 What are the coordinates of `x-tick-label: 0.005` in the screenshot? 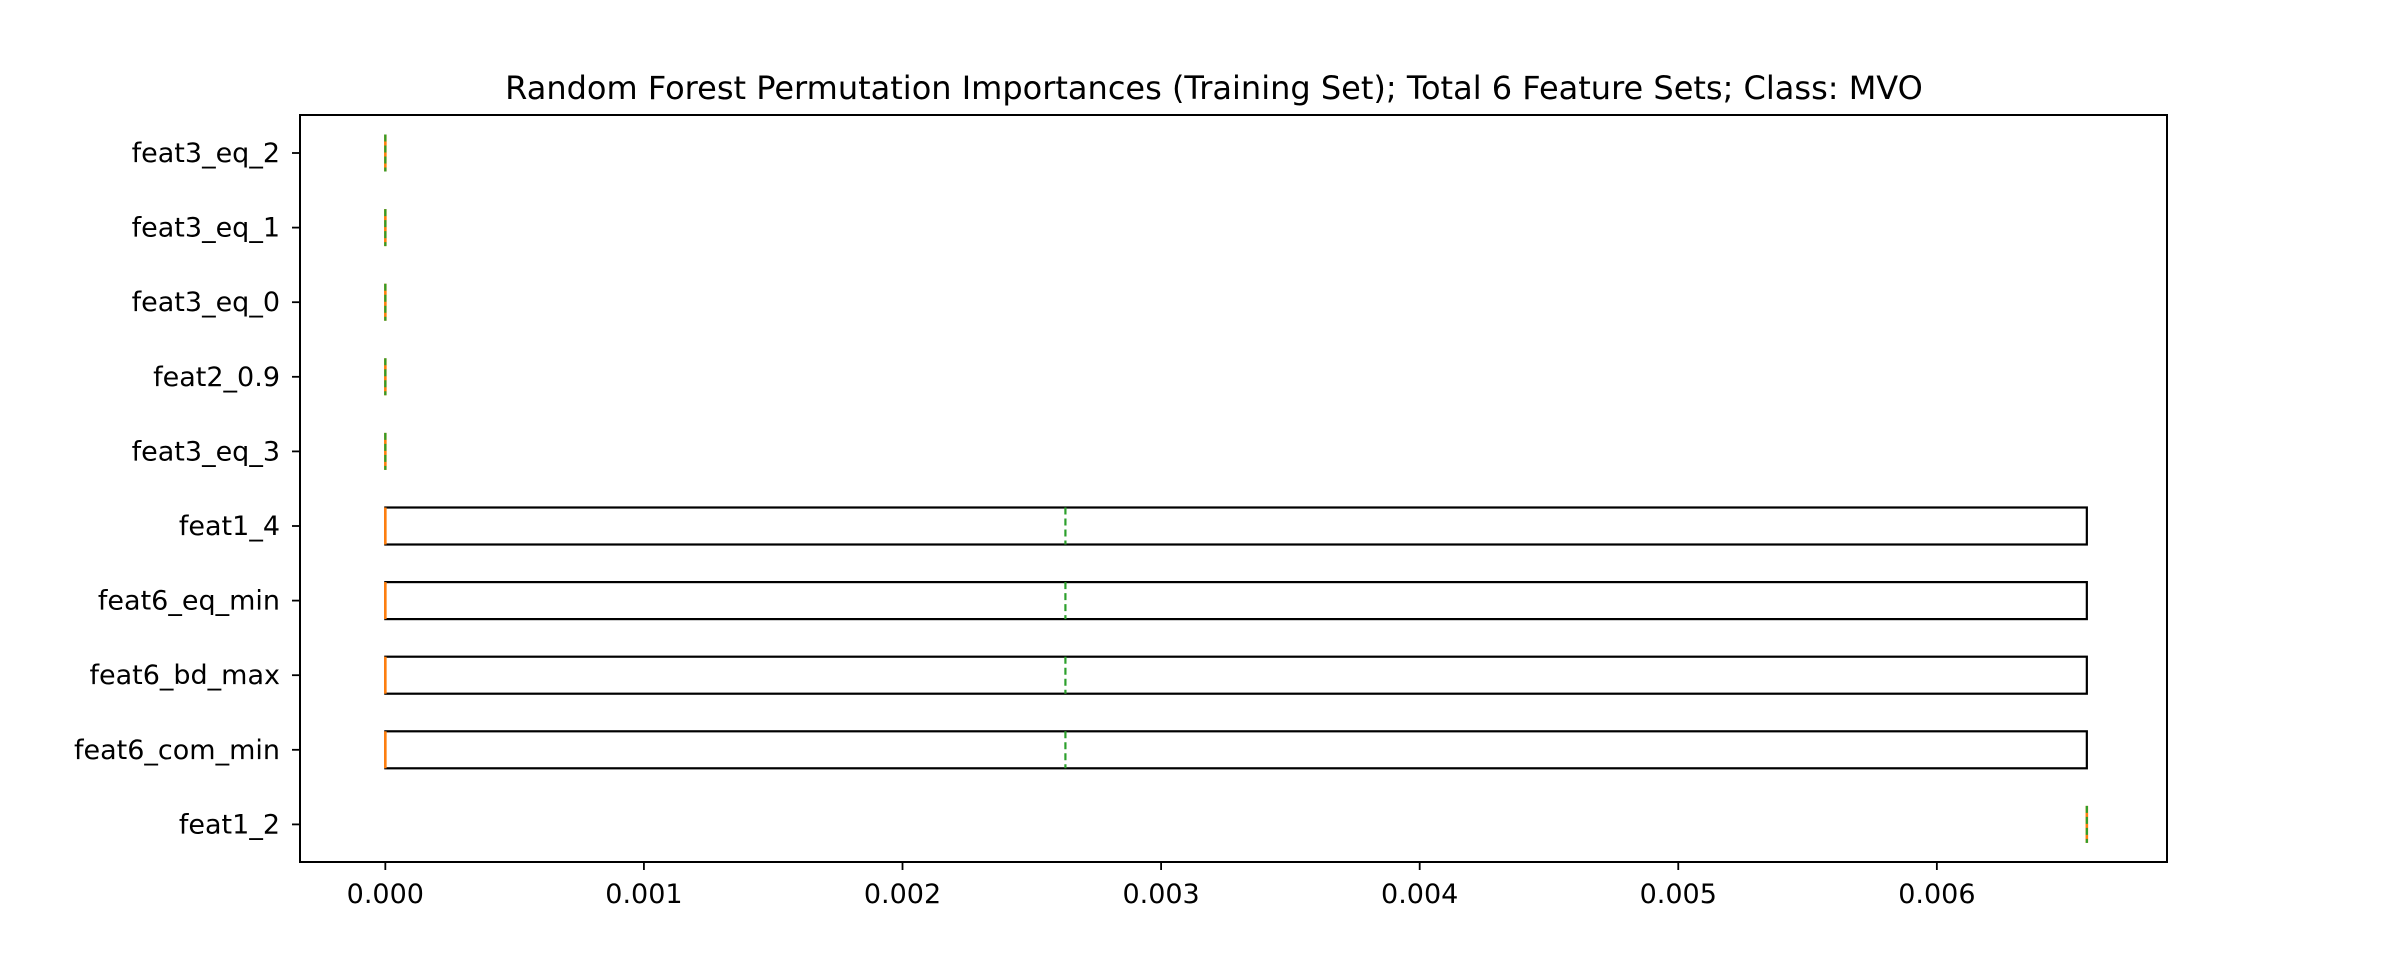 It's located at (1678, 894).